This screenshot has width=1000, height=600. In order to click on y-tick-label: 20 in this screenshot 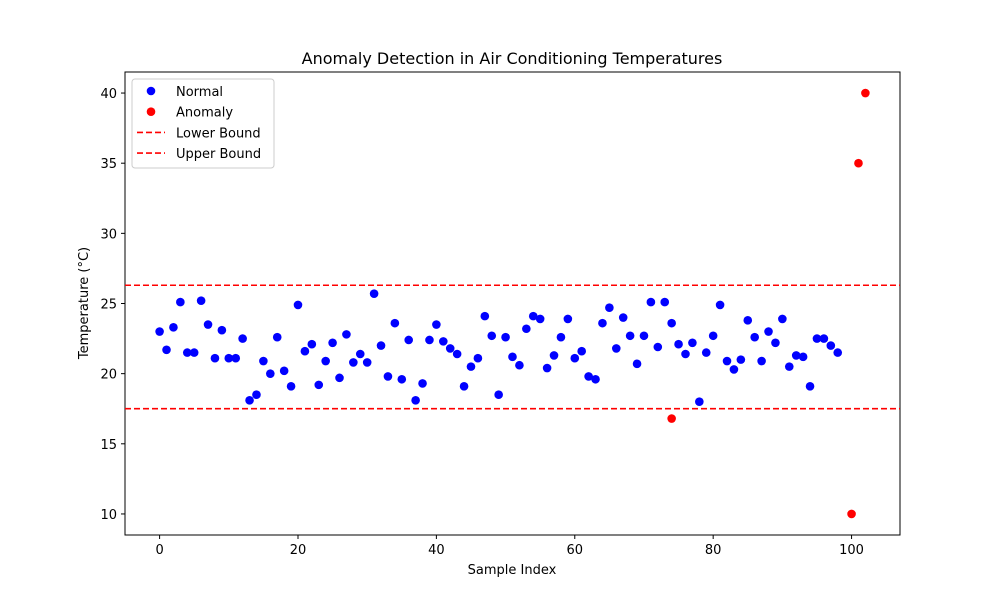, I will do `click(108, 375)`.